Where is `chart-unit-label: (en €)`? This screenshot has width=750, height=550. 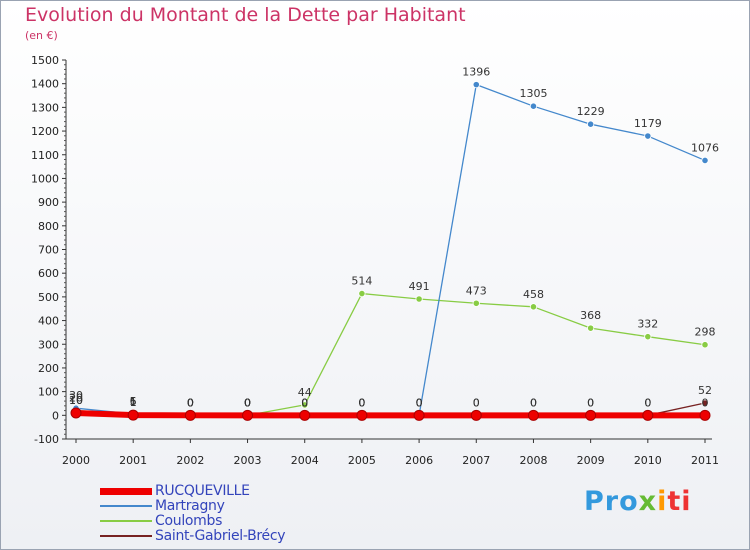 chart-unit-label: (en €) is located at coordinates (41, 35).